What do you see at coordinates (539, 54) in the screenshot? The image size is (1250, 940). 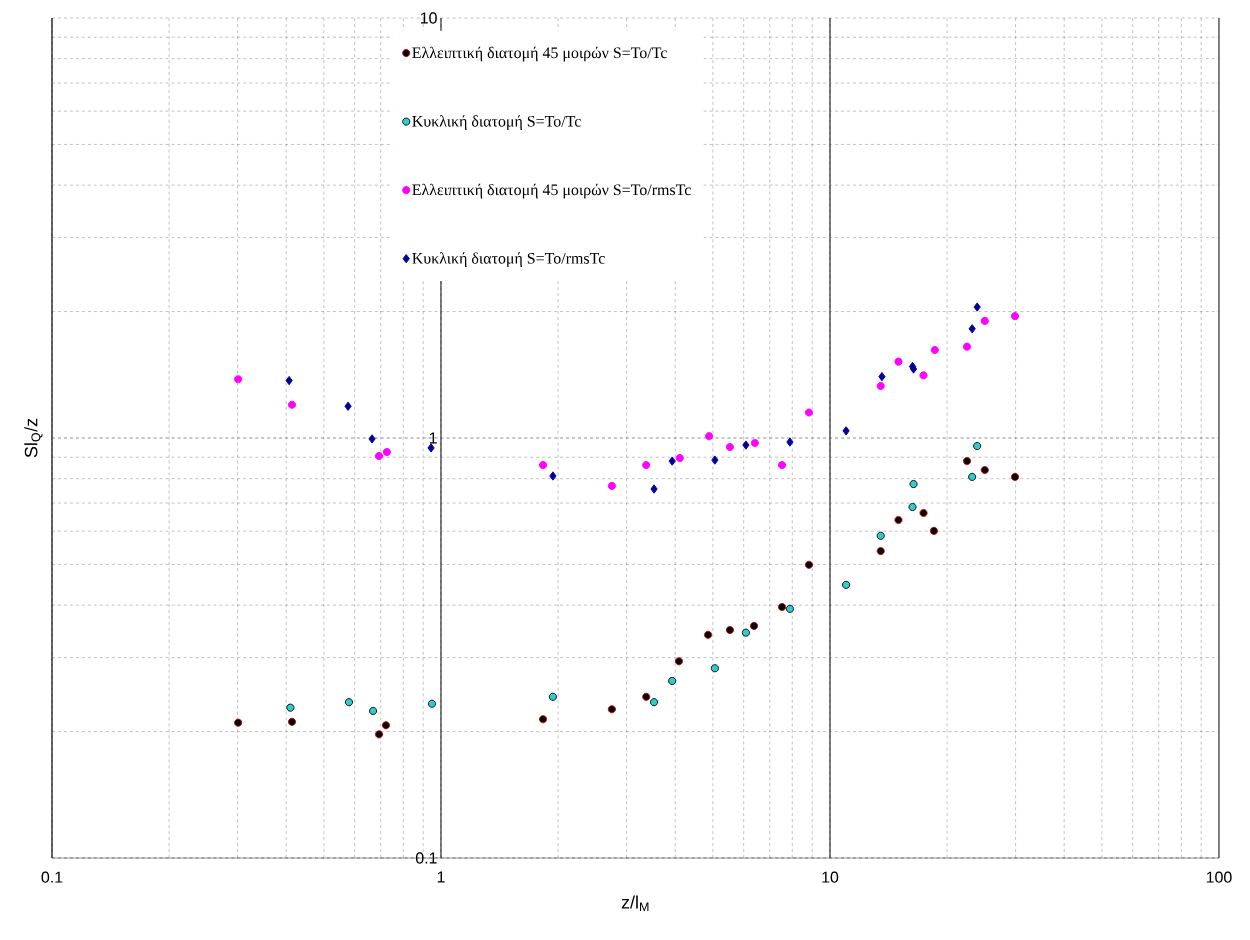 I see `legend-label: Ελλειπτική διατομή 45 μοιρών S=To/Tc` at bounding box center [539, 54].